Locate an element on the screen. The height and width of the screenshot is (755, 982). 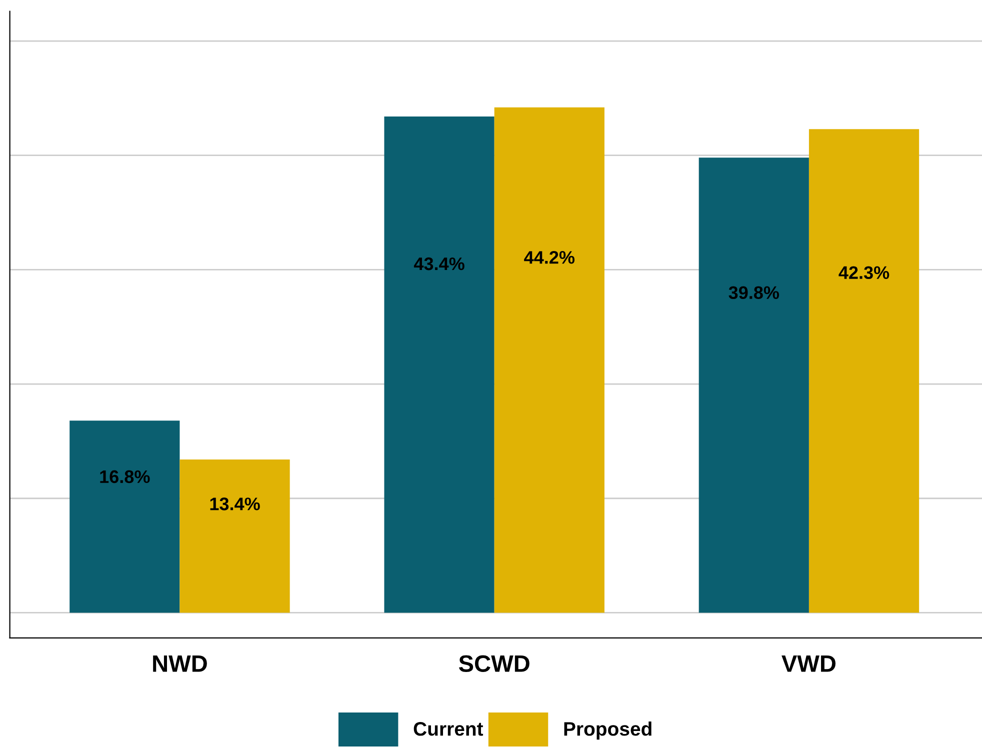
x-tick-label: SCWD is located at coordinates (494, 663).